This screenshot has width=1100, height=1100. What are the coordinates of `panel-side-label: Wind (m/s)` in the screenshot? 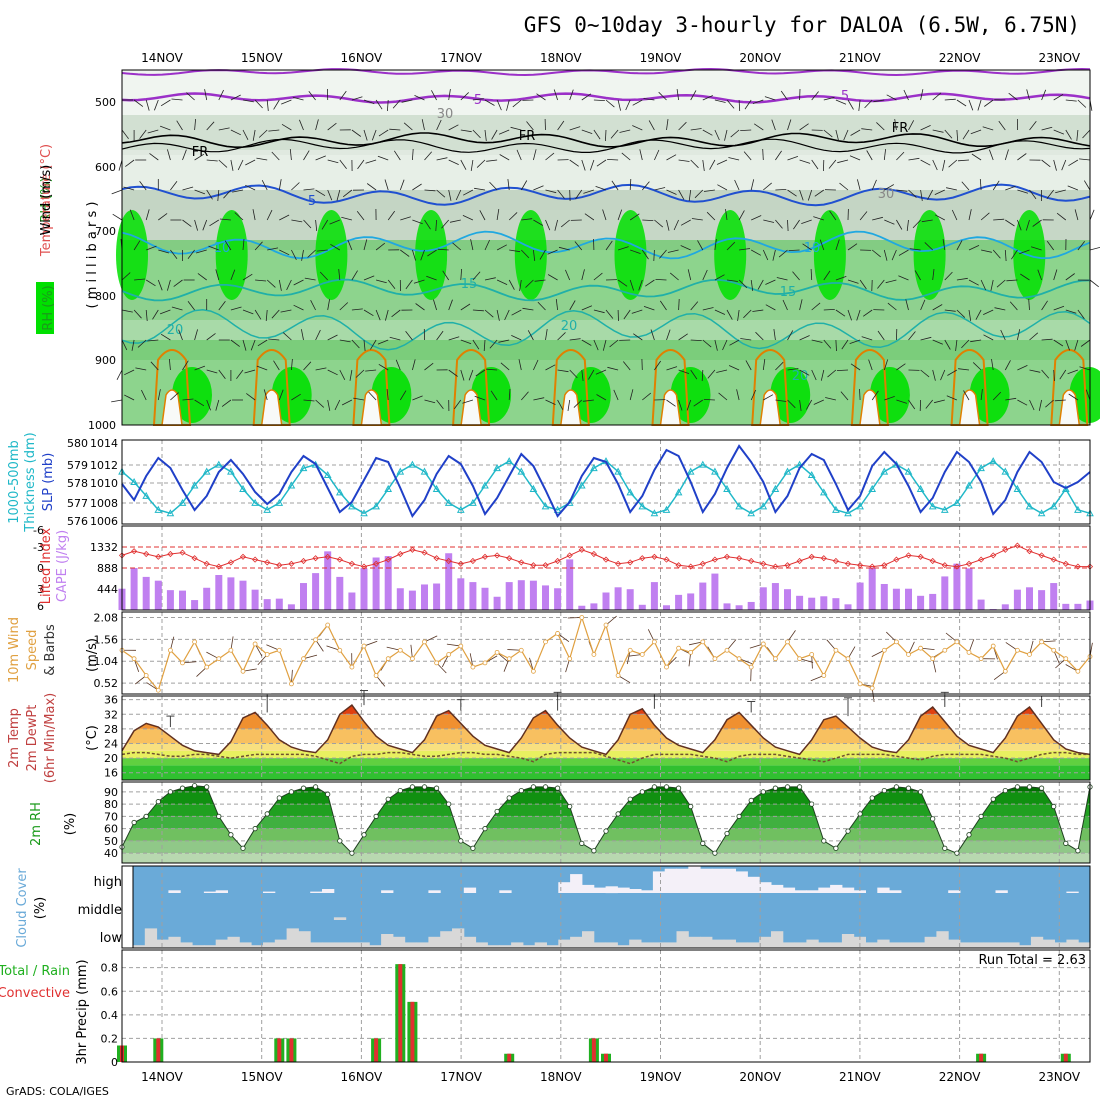 It's located at (46, 200).